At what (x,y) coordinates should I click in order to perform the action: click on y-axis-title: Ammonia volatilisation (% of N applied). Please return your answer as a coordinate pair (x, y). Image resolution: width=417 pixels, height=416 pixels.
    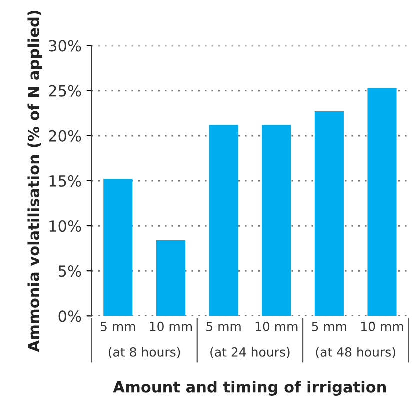
    Looking at the image, I should click on (35, 181).